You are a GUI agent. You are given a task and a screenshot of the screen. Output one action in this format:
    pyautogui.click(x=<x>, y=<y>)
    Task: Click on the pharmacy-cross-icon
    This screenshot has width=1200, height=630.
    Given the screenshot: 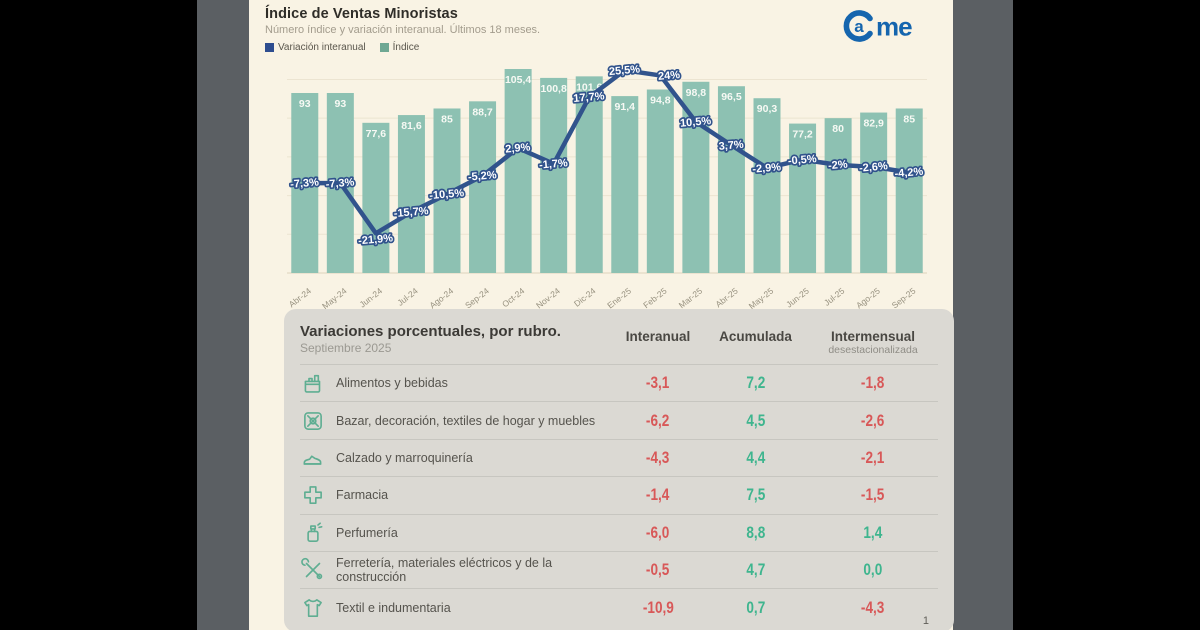 What is the action you would take?
    pyautogui.click(x=313, y=495)
    